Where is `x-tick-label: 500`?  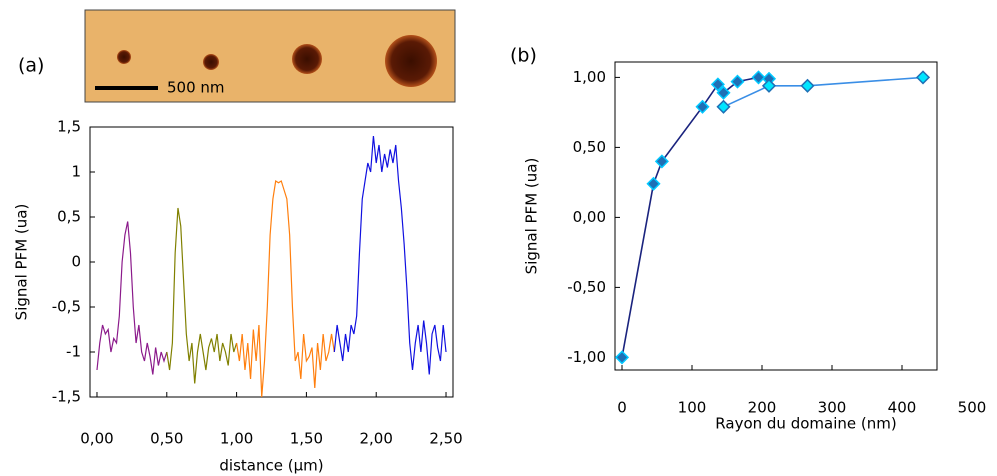
x-tick-label: 500 is located at coordinates (972, 408).